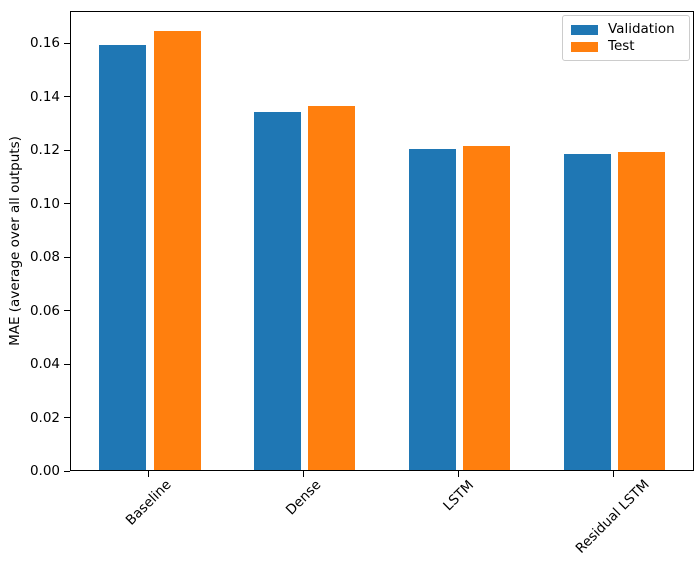 This screenshot has width=700, height=572. What do you see at coordinates (584, 29) in the screenshot?
I see `legend-swatch-validation` at bounding box center [584, 29].